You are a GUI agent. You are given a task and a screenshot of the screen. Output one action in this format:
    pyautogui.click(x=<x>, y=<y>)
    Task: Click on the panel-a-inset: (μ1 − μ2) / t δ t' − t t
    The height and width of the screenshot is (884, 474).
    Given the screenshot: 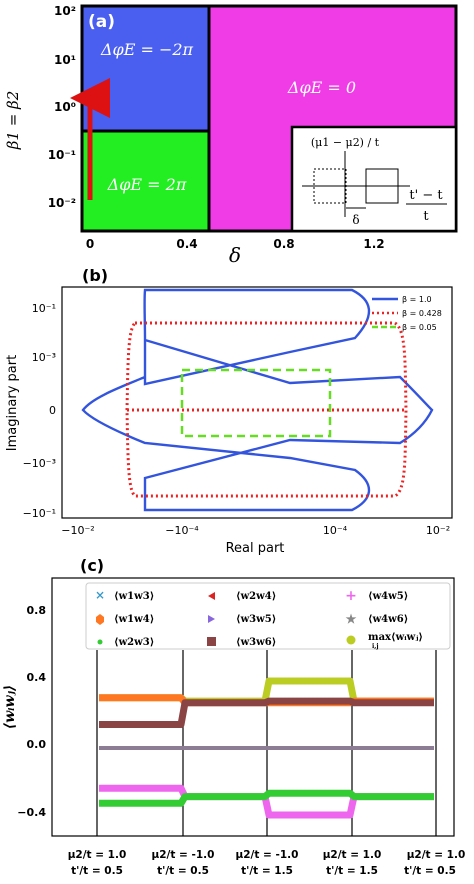 What is the action you would take?
    pyautogui.click(x=374, y=179)
    